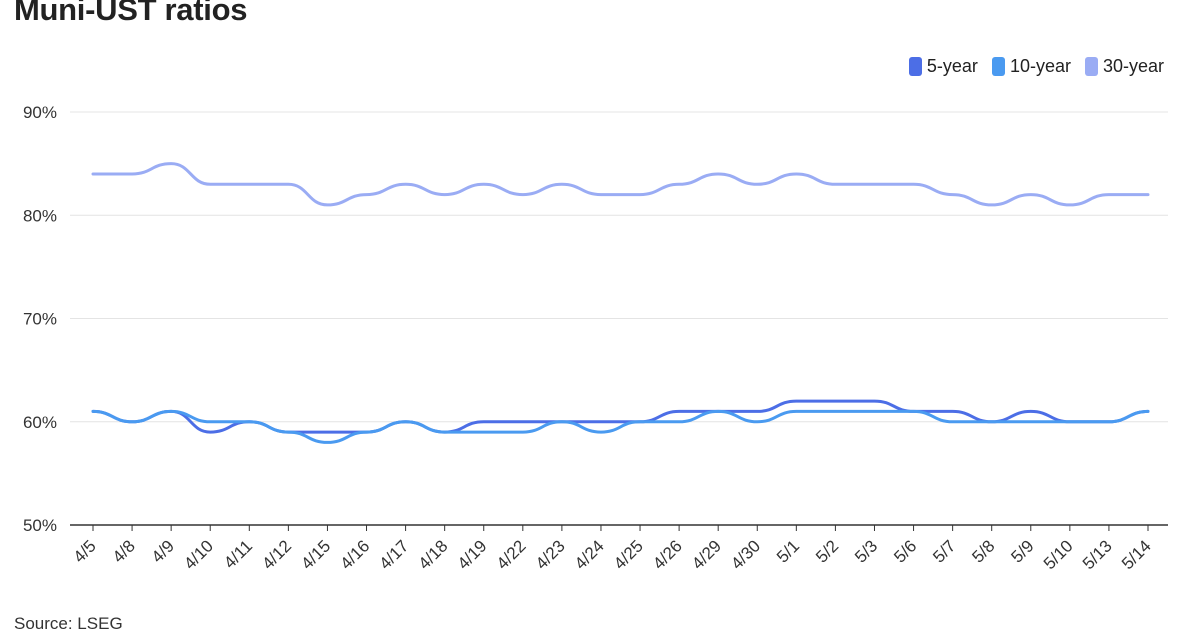 This screenshot has width=1200, height=634. Describe the element at coordinates (944, 551) in the screenshot. I see `x-tick-label: 5/7` at that location.